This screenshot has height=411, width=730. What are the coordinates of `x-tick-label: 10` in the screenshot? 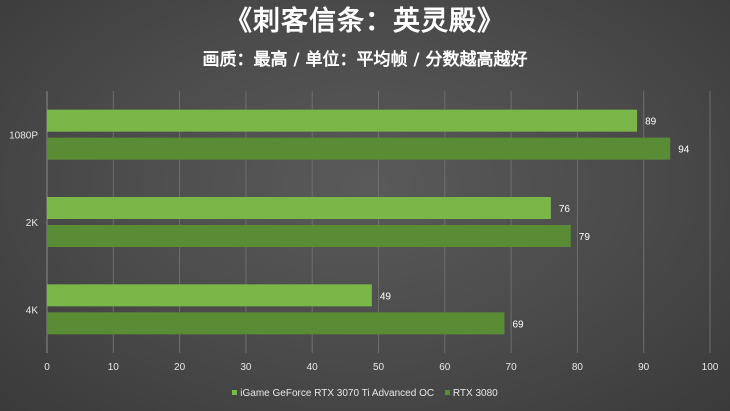 It's located at (114, 367).